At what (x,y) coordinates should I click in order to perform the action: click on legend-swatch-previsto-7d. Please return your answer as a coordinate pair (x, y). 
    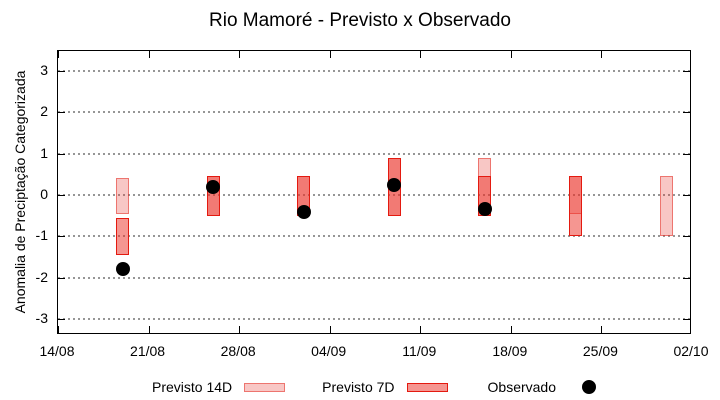
    Looking at the image, I should click on (427, 387).